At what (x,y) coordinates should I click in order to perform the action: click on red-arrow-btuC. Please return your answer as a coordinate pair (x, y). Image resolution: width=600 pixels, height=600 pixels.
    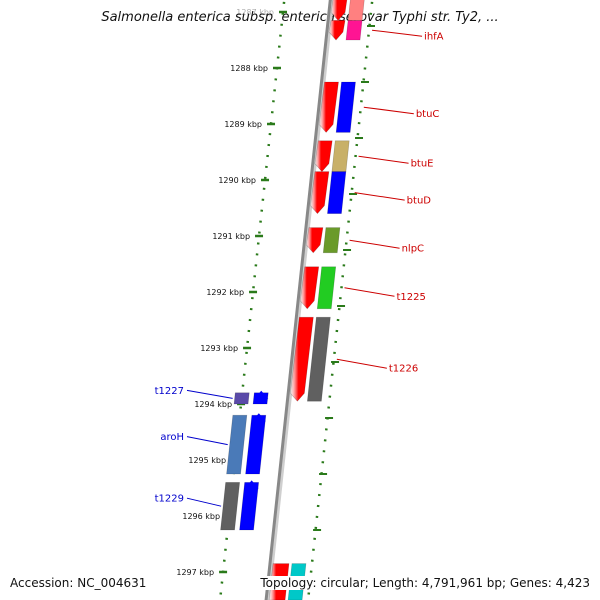
    Looking at the image, I should click on (328, 107).